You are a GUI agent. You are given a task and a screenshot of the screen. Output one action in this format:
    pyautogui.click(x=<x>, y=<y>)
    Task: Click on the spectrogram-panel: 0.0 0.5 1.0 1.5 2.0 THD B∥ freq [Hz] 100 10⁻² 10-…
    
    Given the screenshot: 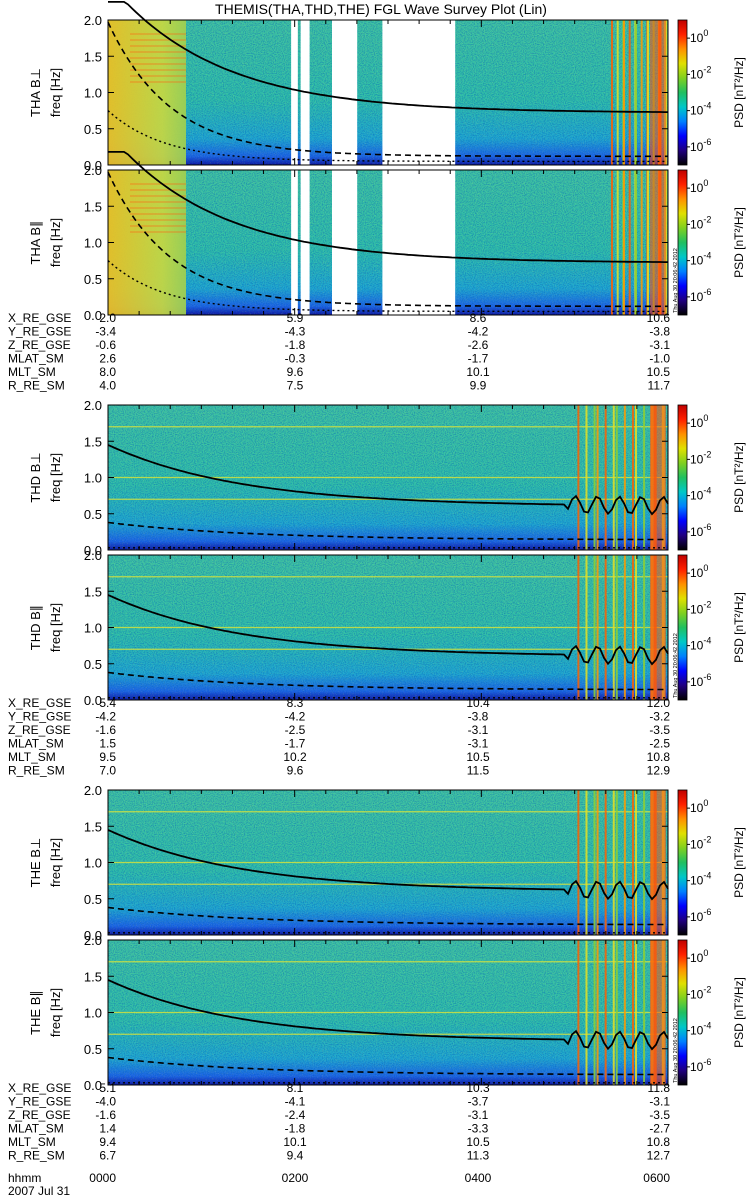 What is the action you would take?
    pyautogui.click(x=387, y=628)
    